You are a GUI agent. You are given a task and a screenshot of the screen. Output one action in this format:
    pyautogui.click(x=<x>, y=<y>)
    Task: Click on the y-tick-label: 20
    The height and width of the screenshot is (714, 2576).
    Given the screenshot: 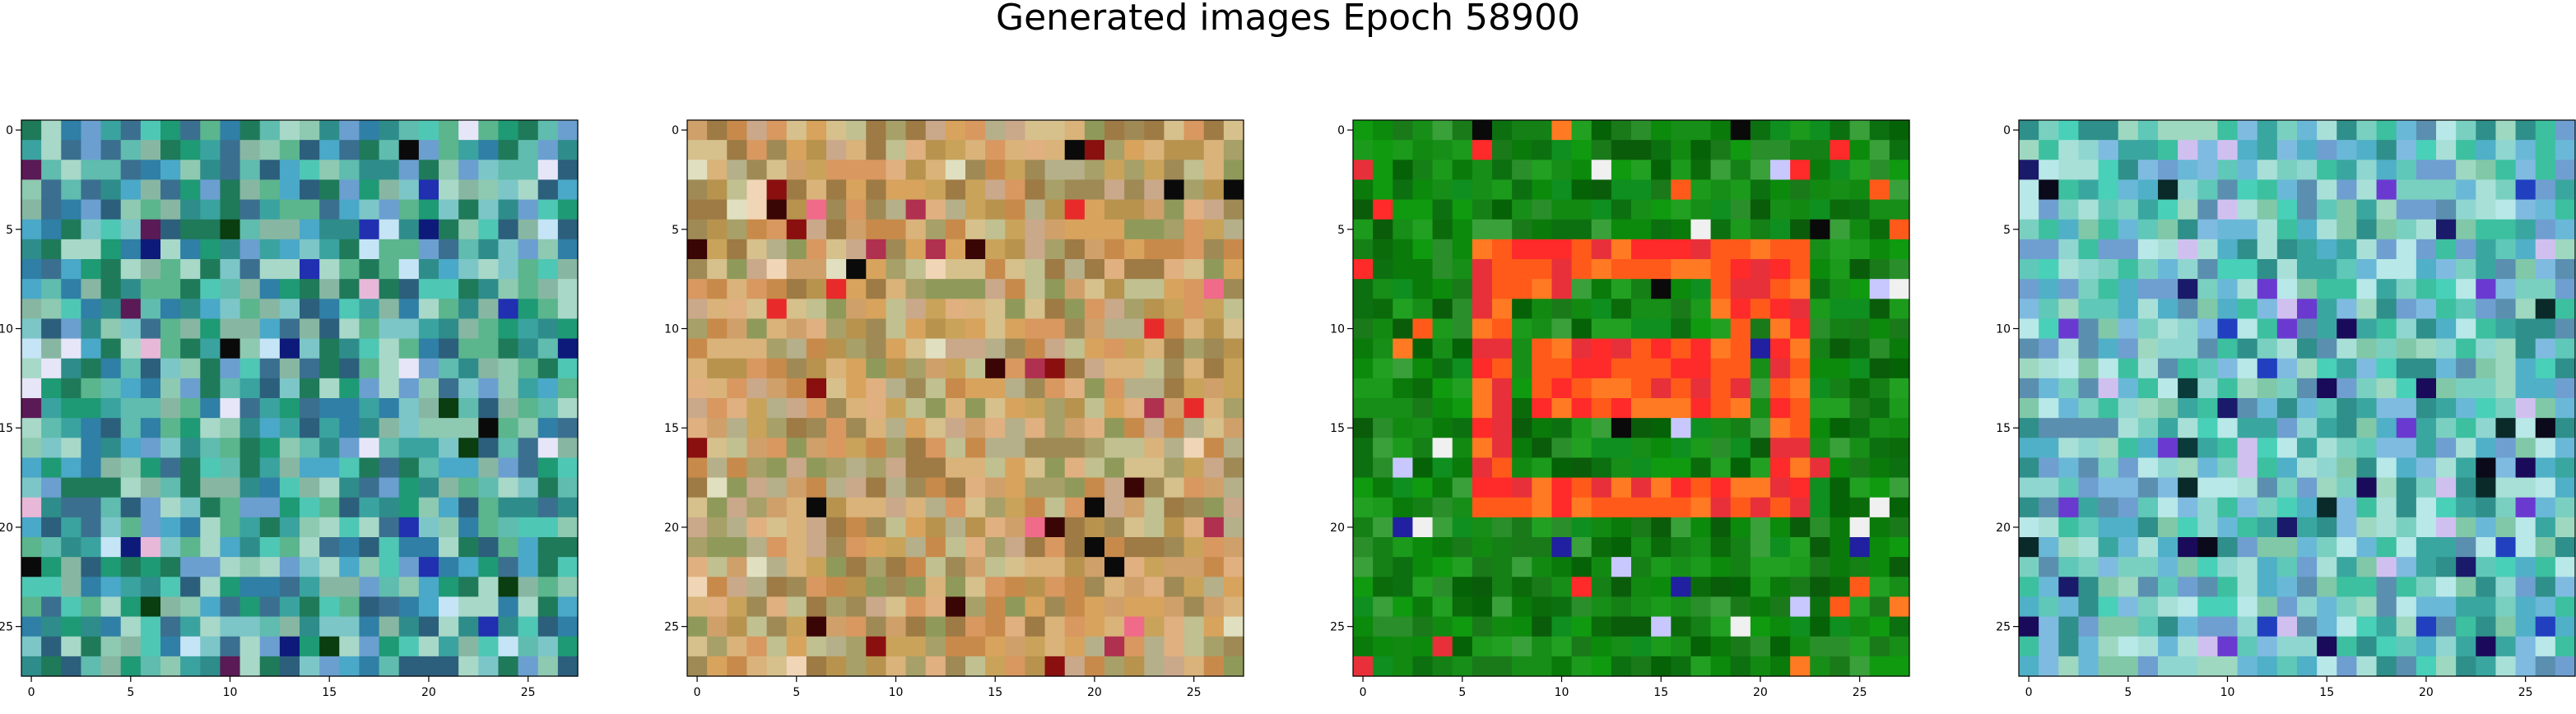 What is the action you would take?
    pyautogui.click(x=671, y=528)
    